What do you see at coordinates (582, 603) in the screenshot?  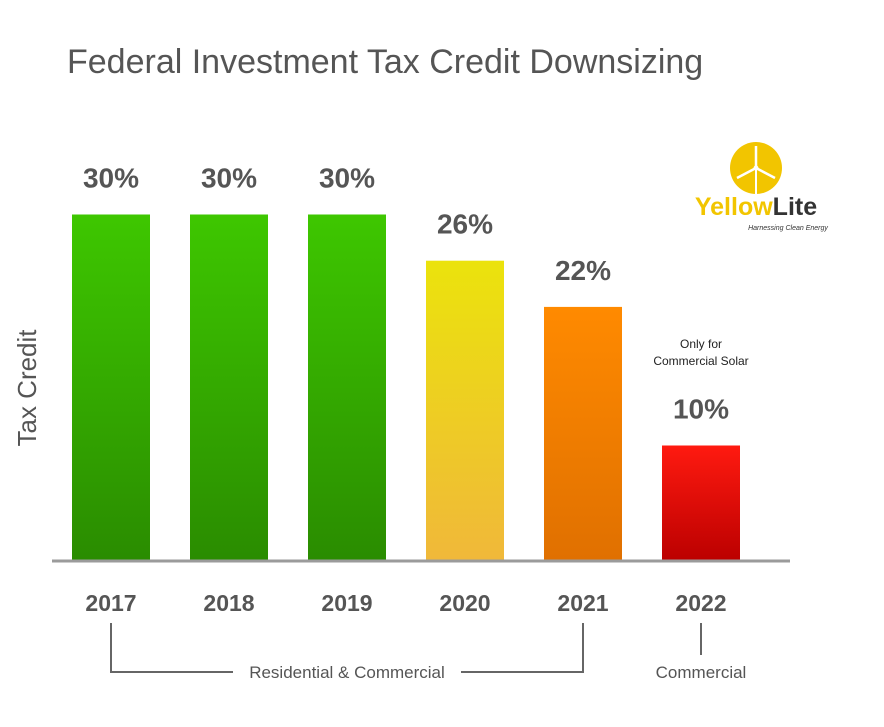 I see `x-tick-label-2021: 2021` at bounding box center [582, 603].